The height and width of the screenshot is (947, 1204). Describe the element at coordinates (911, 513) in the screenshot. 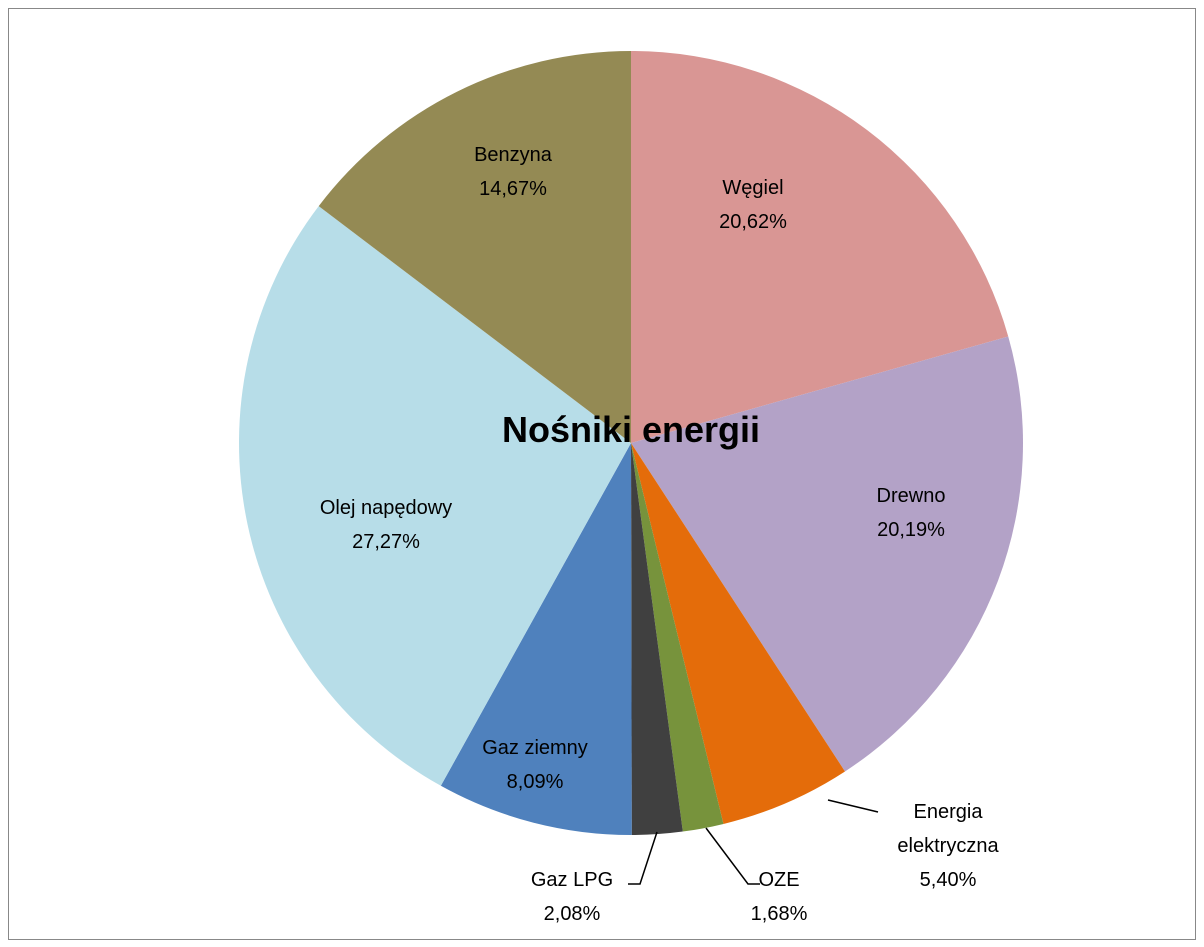

I see `data-label: Drewno 20,19%` at that location.